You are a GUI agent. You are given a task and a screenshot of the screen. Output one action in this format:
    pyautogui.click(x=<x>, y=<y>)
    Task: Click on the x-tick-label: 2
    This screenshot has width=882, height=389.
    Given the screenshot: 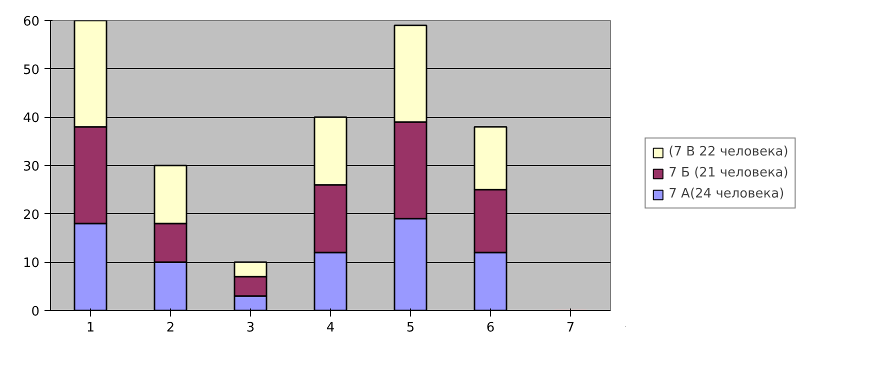 What is the action you would take?
    pyautogui.click(x=170, y=328)
    